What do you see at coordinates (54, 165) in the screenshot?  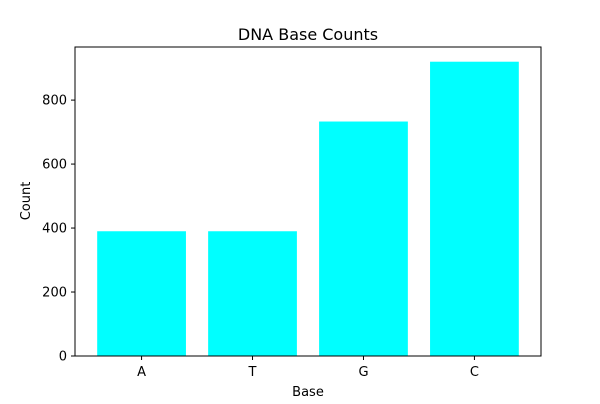 I see `y-tick-label-600: 600` at bounding box center [54, 165].